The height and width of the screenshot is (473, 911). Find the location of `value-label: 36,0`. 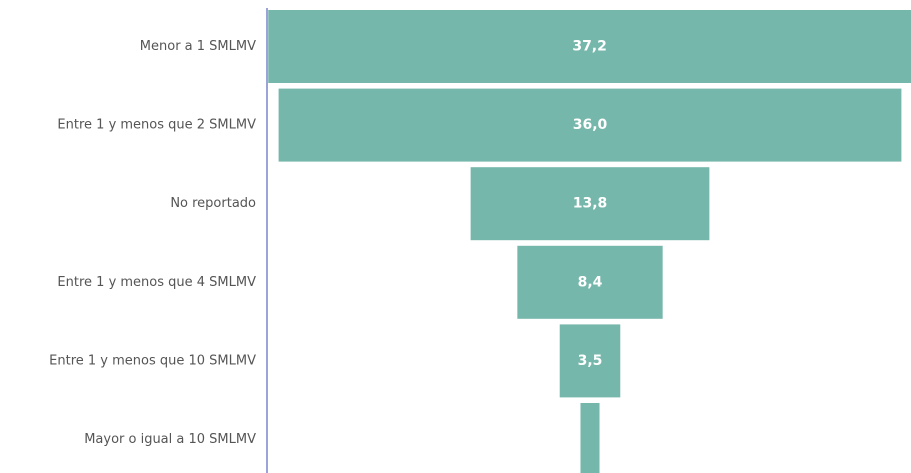

value-label: 36,0 is located at coordinates (590, 125).